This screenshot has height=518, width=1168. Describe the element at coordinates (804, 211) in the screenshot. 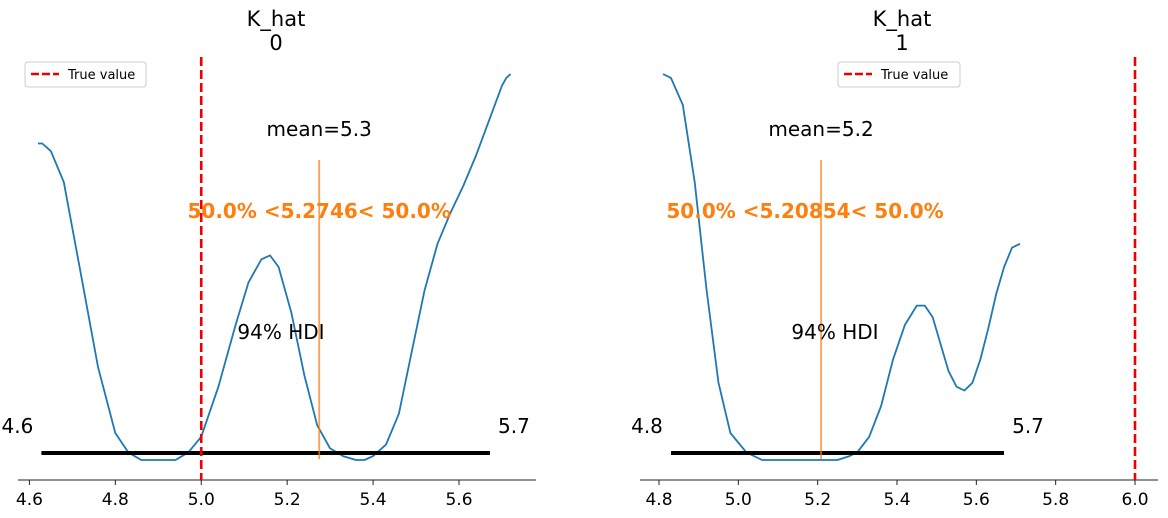

I see `reference-annotation: 50.0% <5.20854< 50.0%` at that location.